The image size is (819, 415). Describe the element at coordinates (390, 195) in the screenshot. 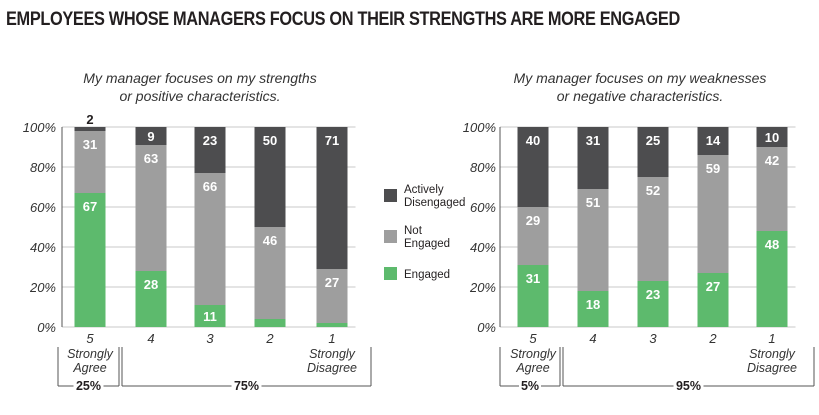

I see `legend-swatch-actively_disengaged` at that location.